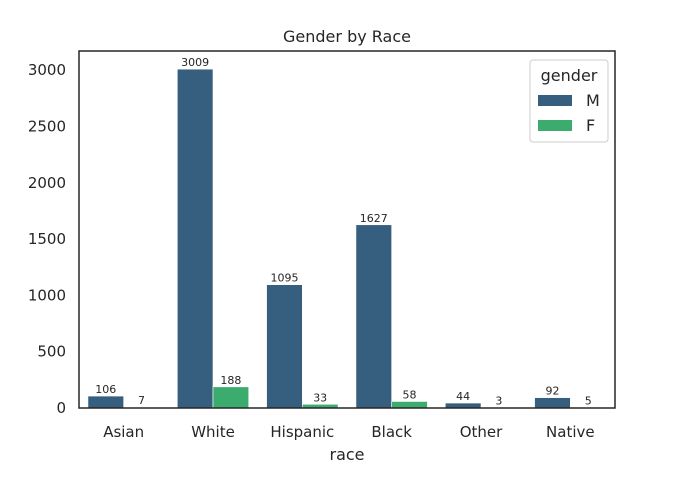 This screenshot has width=679, height=489. Describe the element at coordinates (123, 432) in the screenshot. I see `x-tick-label: Asian` at that location.